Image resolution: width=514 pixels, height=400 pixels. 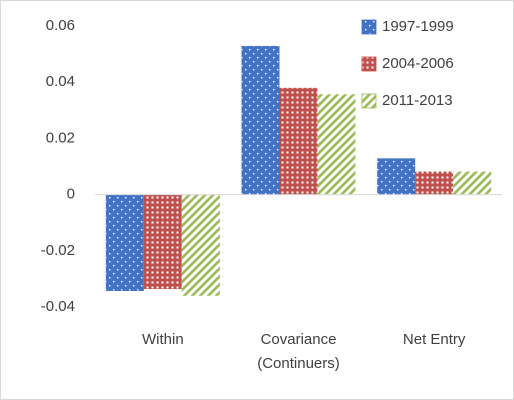 What do you see at coordinates (417, 100) in the screenshot?
I see `legend-label: 2011-2013` at bounding box center [417, 100].